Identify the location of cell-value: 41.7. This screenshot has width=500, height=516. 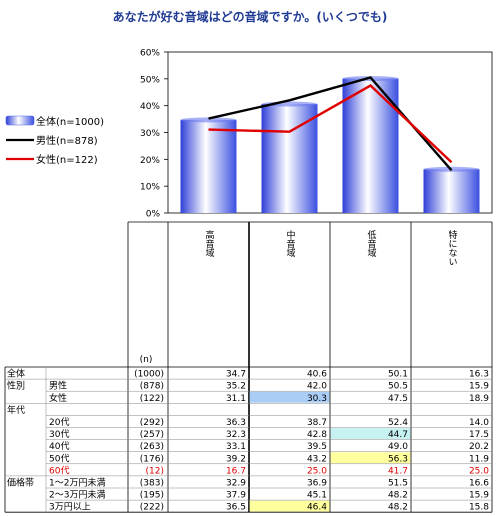
(398, 471).